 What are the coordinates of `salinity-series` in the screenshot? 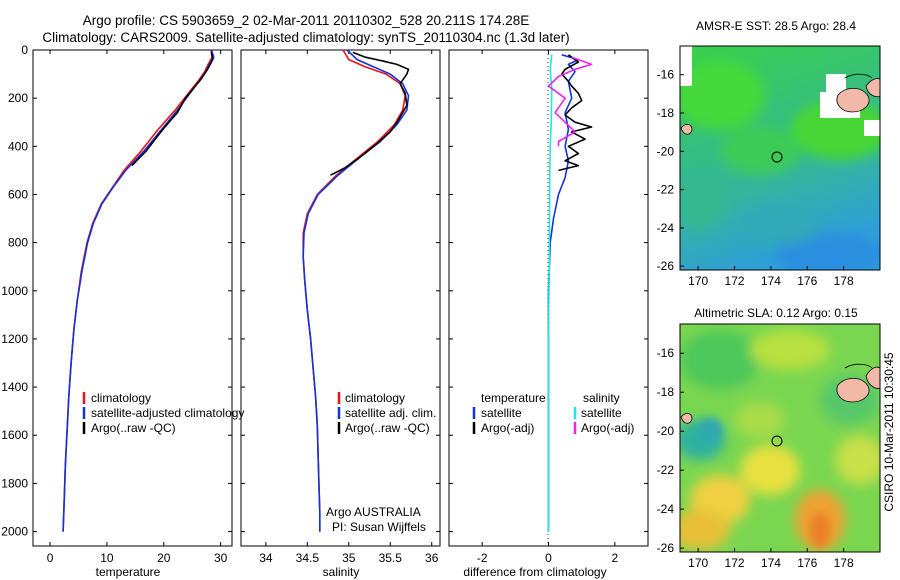 It's located at (356, 290).